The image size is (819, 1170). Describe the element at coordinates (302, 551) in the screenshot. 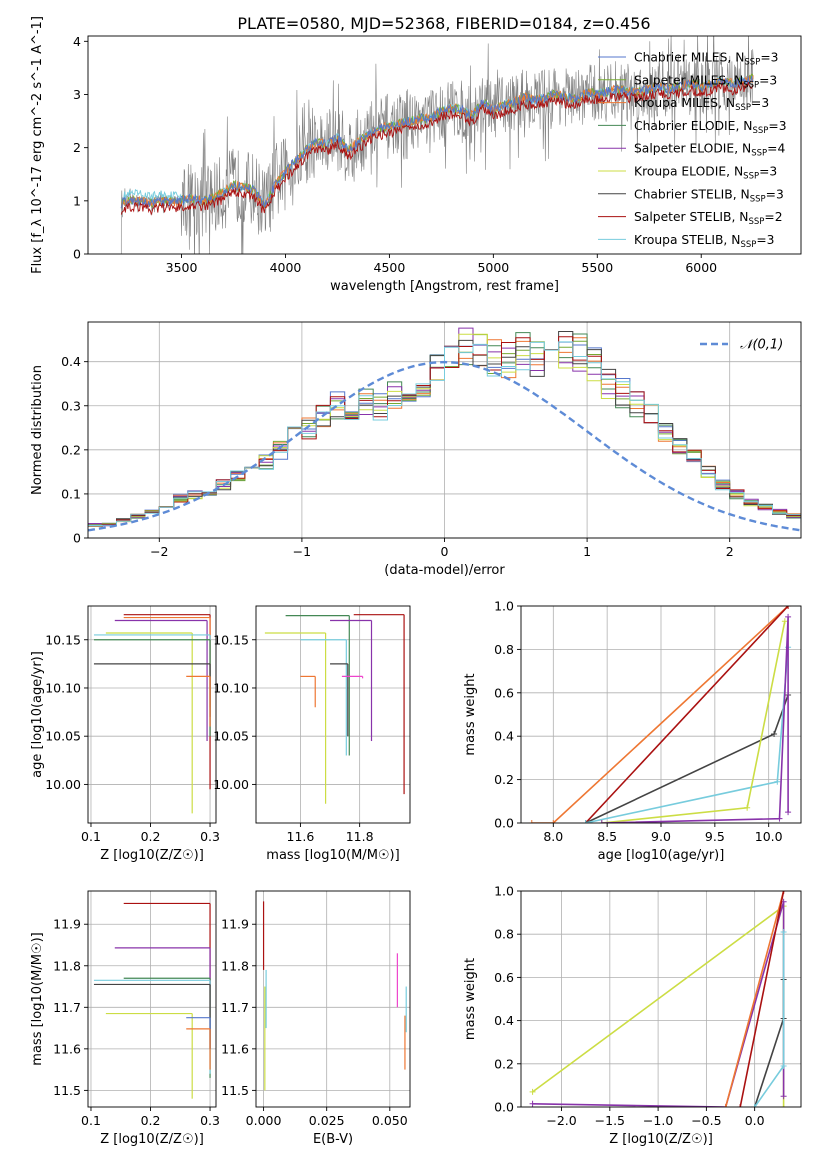

I see `x-tick-label: −1` at that location.